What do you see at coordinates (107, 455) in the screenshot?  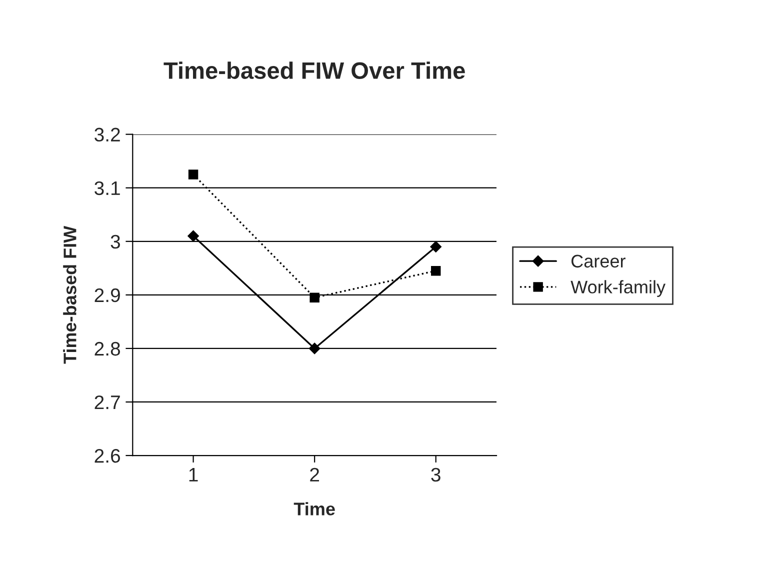 I see `y-tick-label: 2.6` at bounding box center [107, 455].